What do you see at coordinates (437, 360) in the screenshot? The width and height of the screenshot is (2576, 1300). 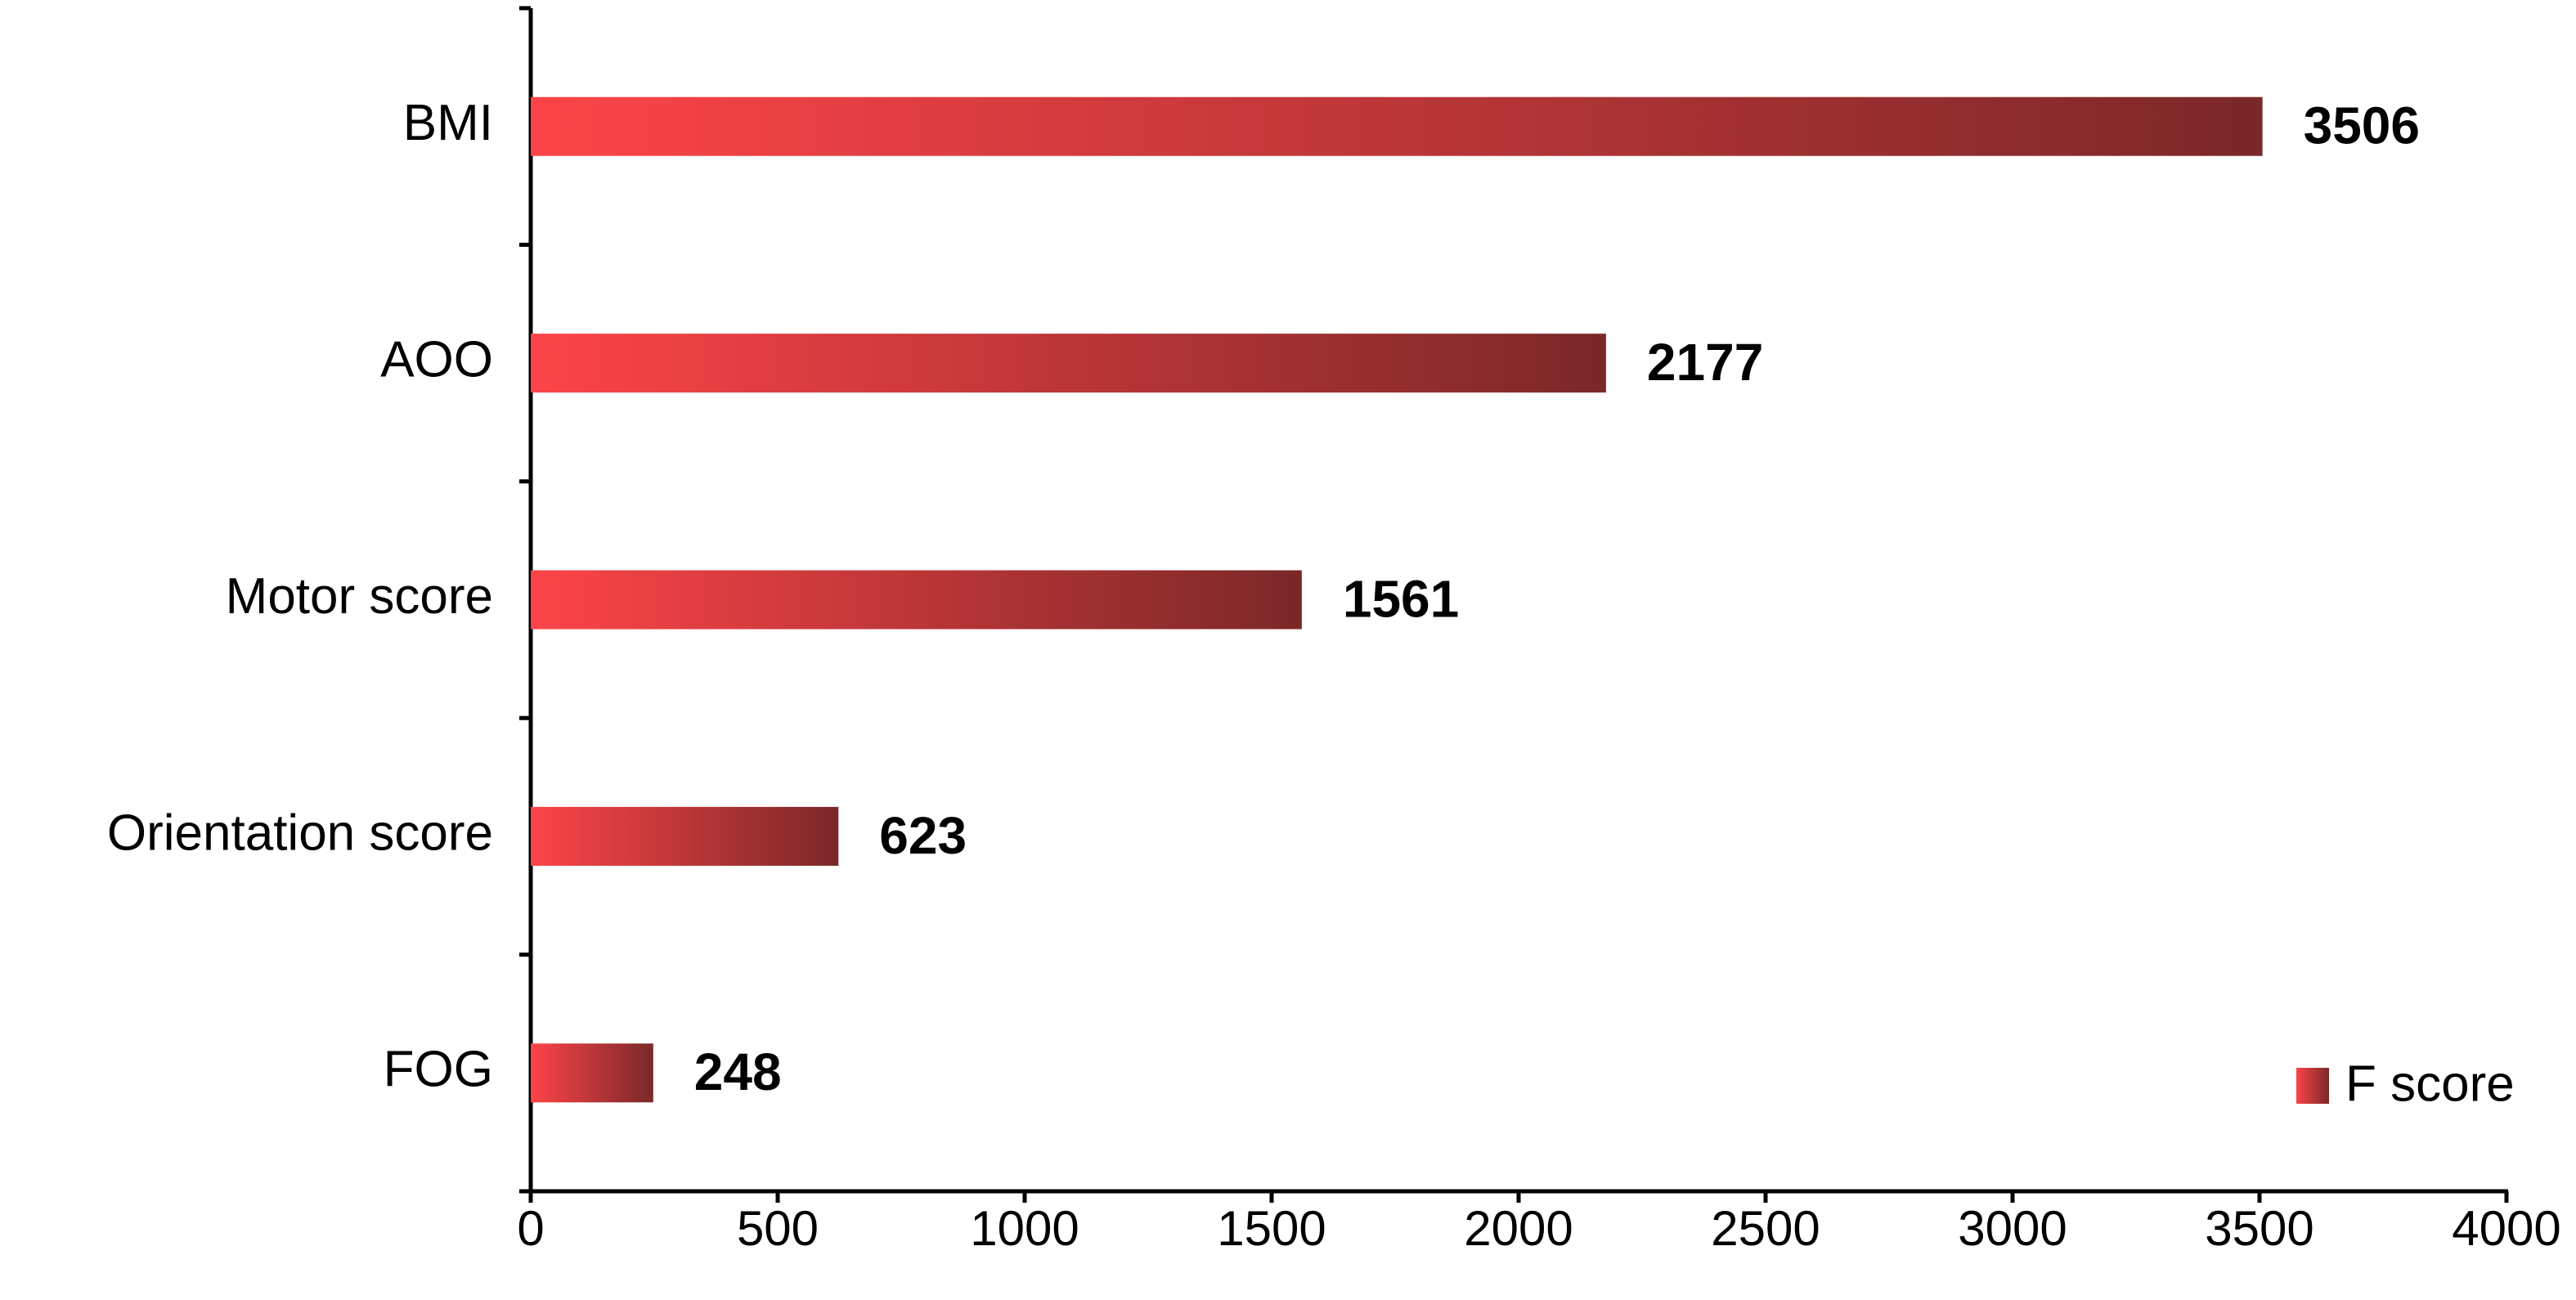 I see `y-tick-label: AOO` at bounding box center [437, 360].